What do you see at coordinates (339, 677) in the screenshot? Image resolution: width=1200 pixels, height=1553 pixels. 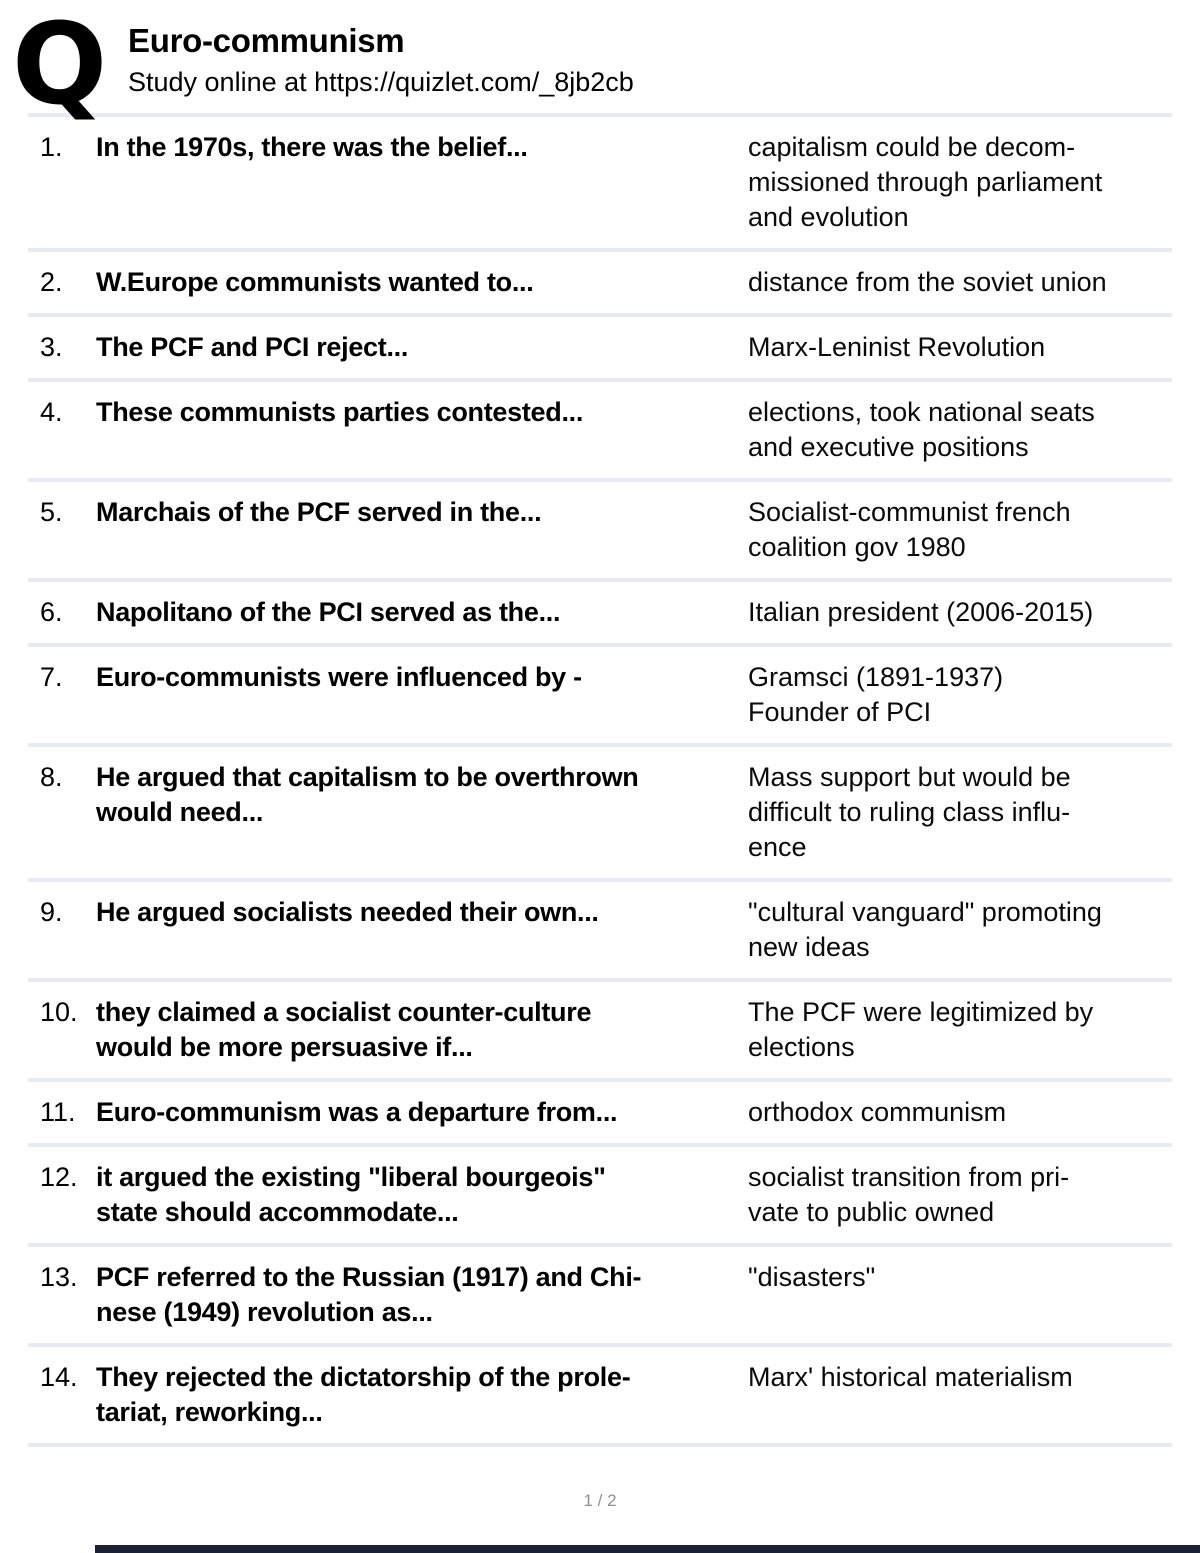 I see `card-question: Euro-communists were influenced by -` at bounding box center [339, 677].